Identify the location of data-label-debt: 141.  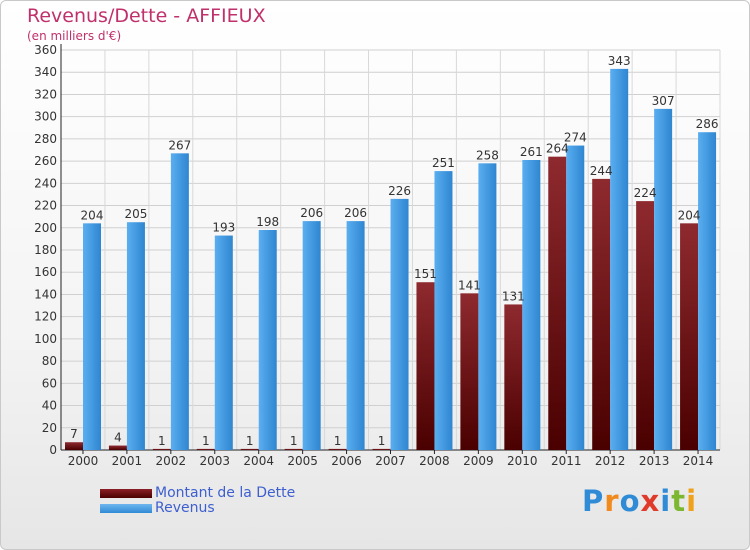
(469, 285).